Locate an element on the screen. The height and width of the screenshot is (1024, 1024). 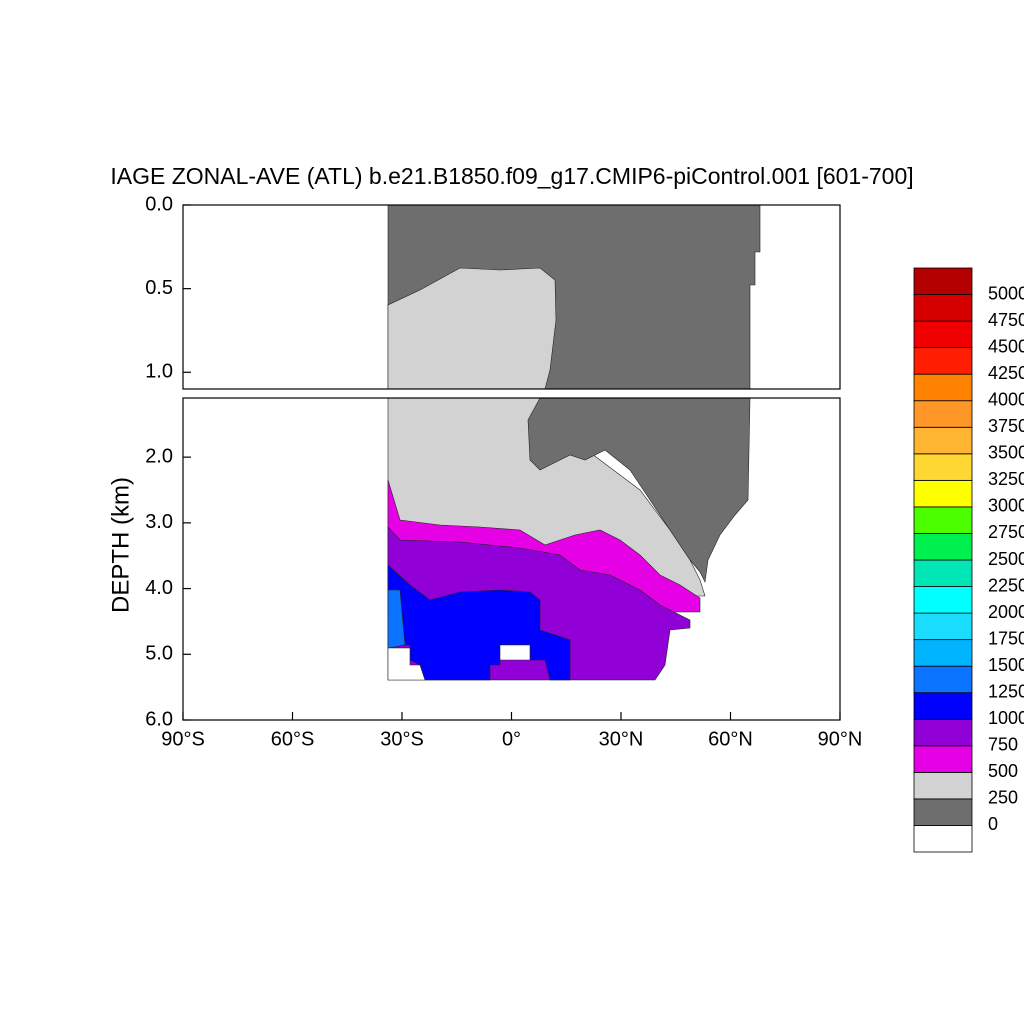
colorbar-label: 1000 is located at coordinates (1006, 718).